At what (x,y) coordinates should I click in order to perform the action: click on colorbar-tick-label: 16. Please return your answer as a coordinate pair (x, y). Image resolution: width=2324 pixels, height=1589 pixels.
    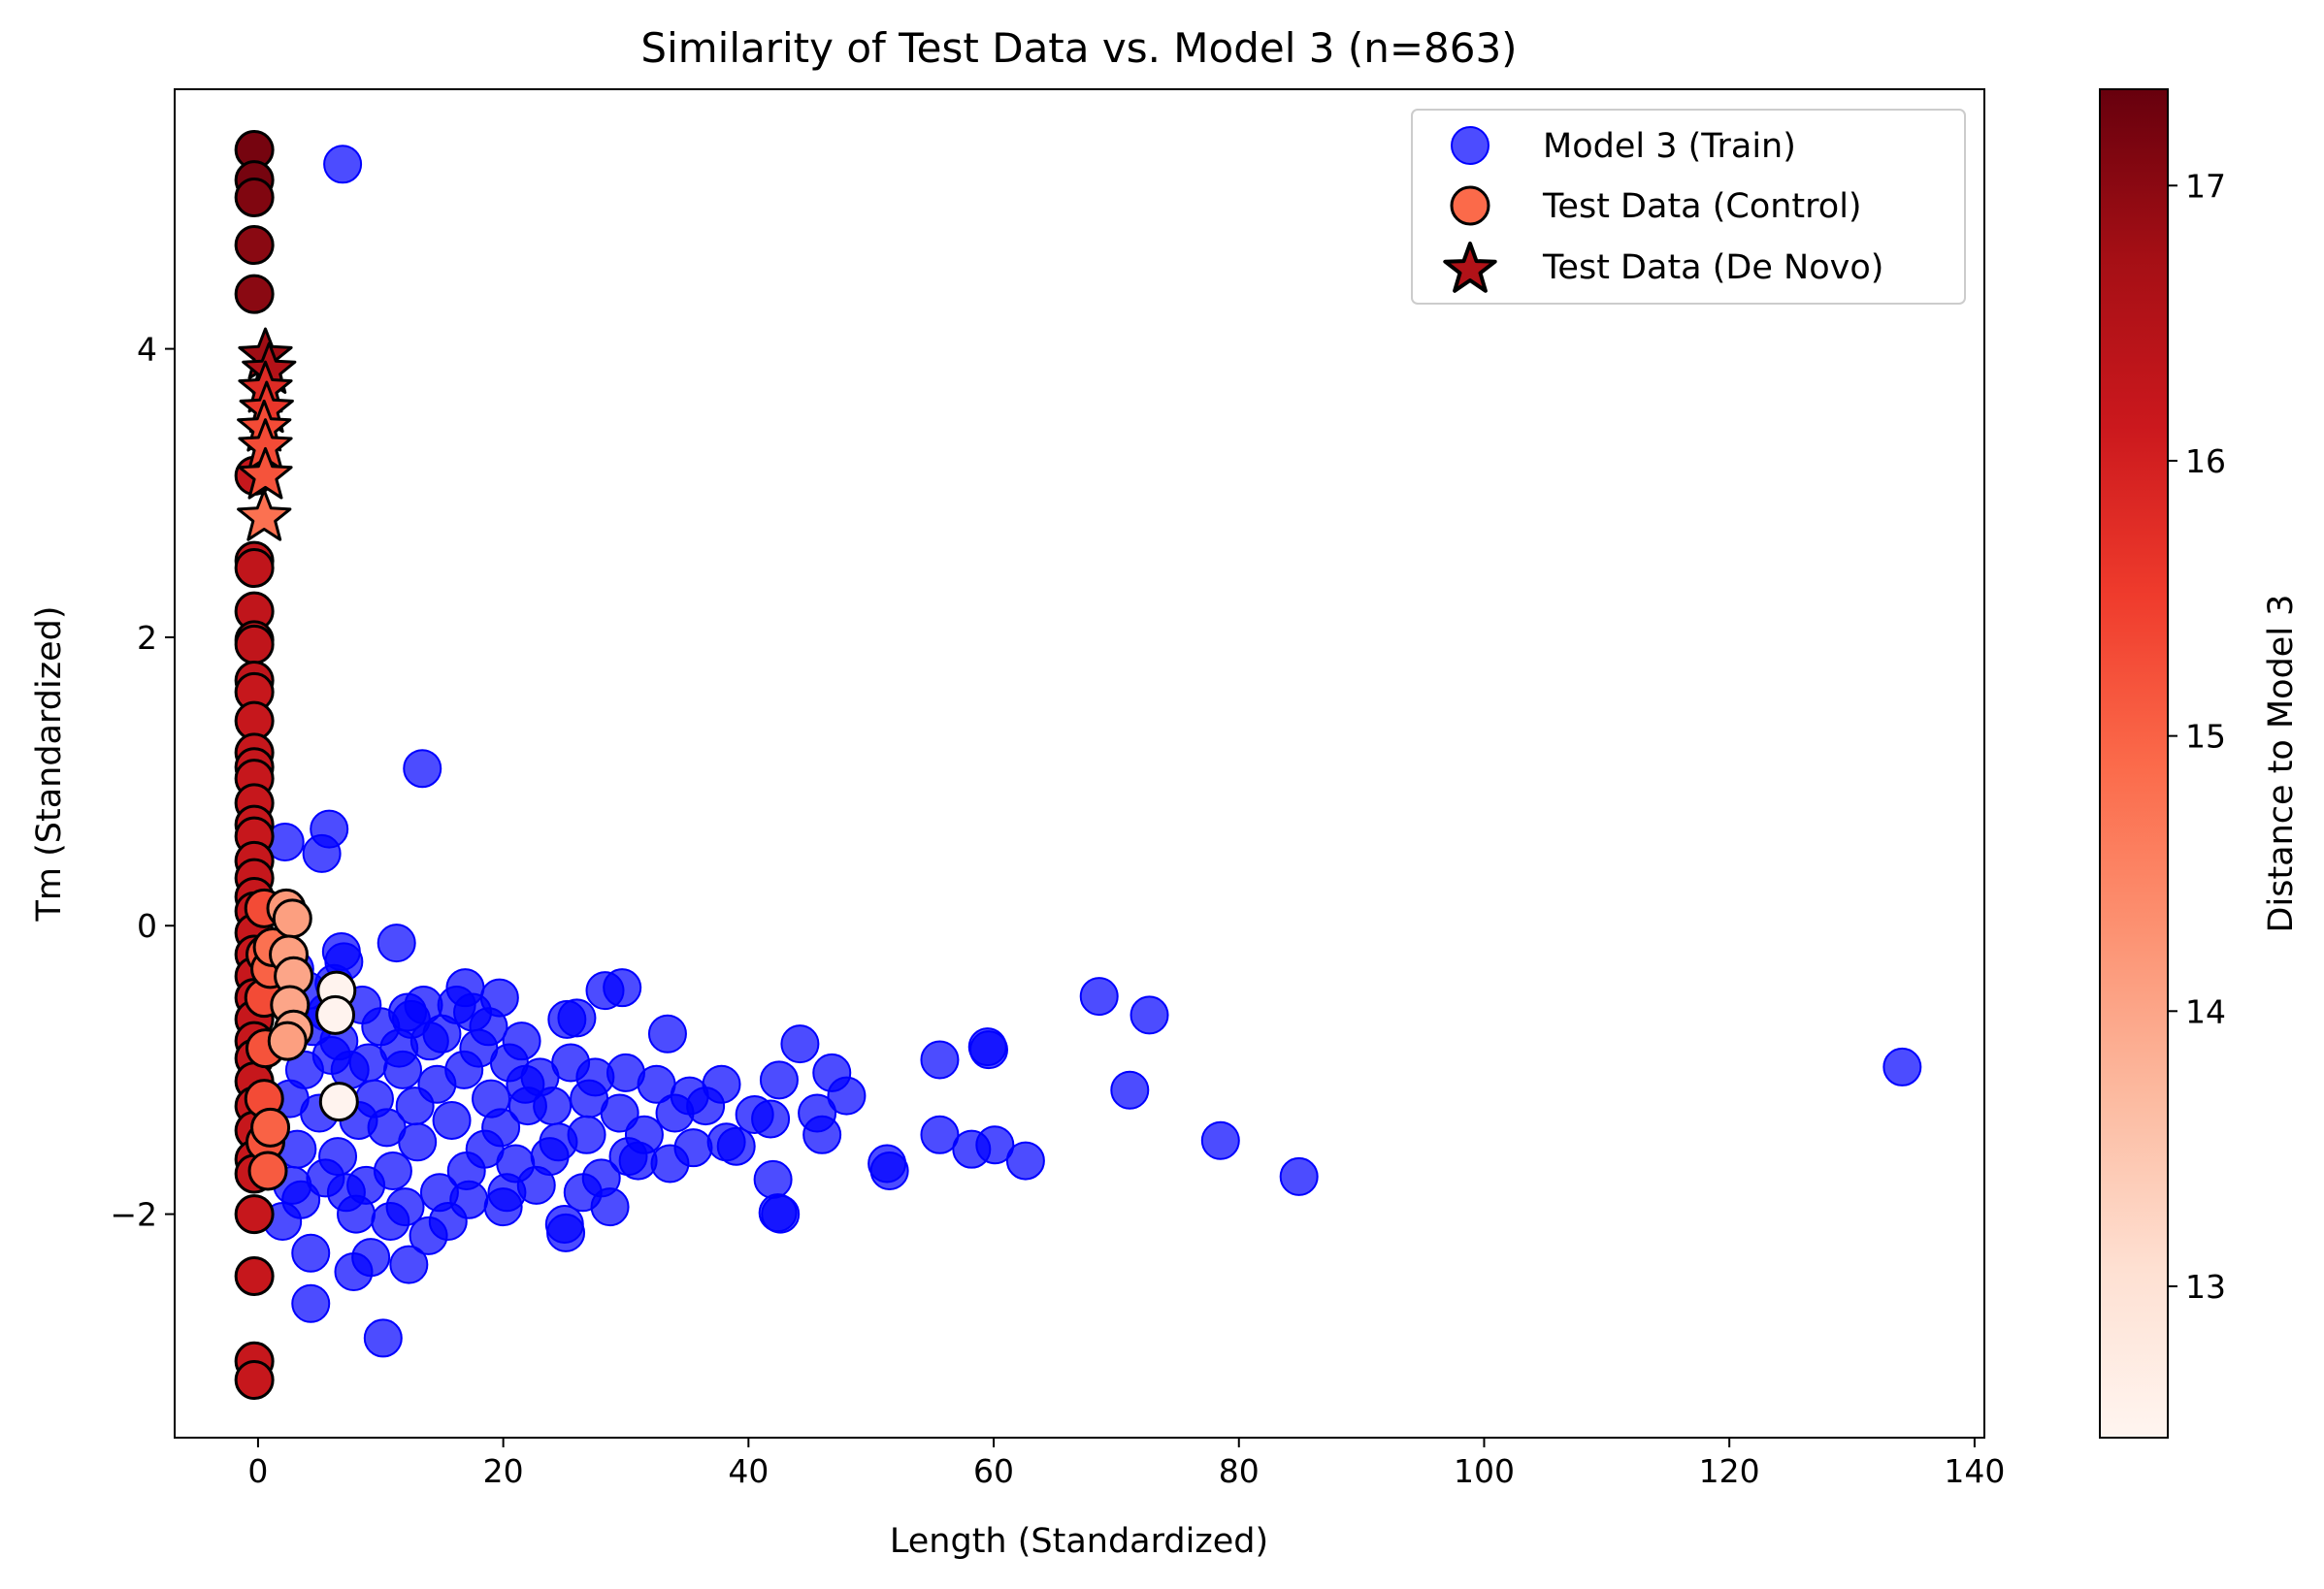
    Looking at the image, I should click on (2205, 461).